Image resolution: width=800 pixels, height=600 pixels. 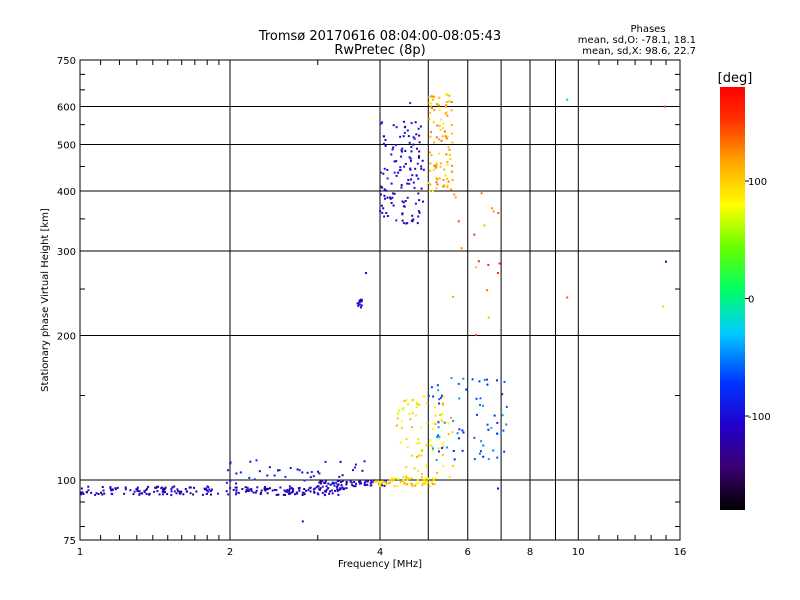 I want to click on colorbar-ticks: 100 0 -100, so click(x=758, y=300).